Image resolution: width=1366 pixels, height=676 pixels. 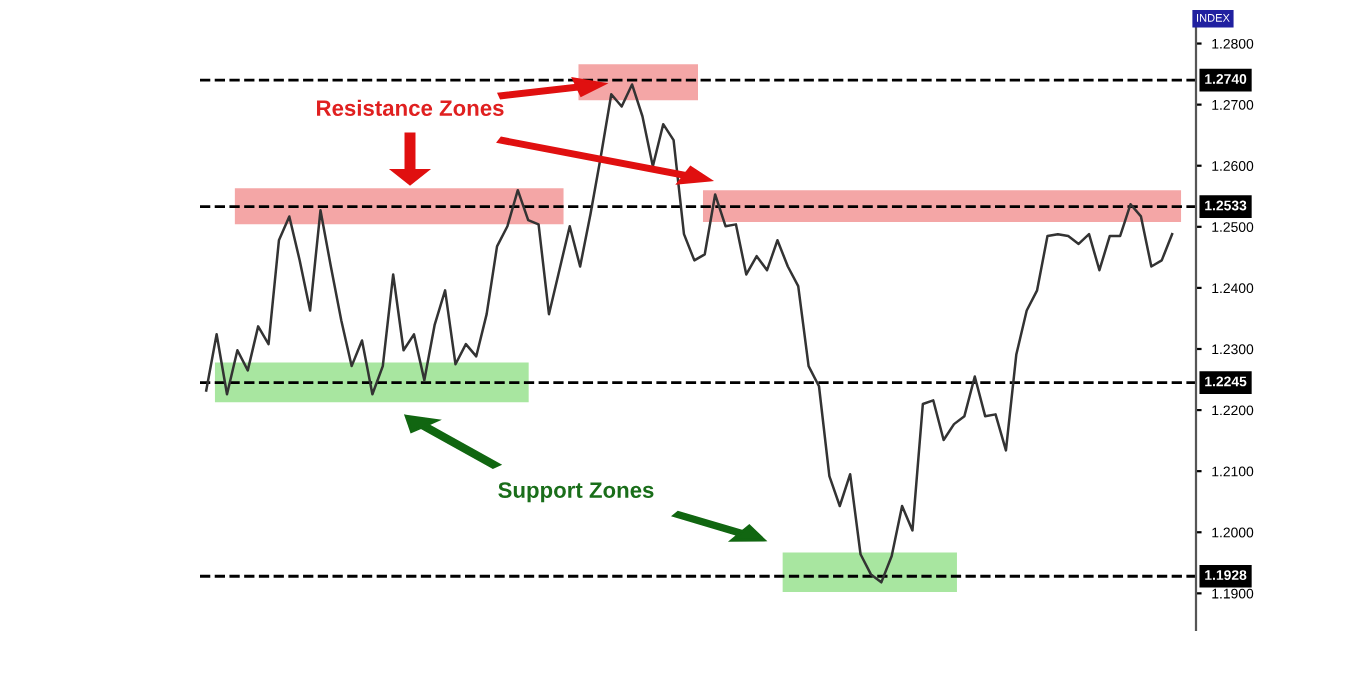 I want to click on annotation: Support Zones, so click(x=576, y=492).